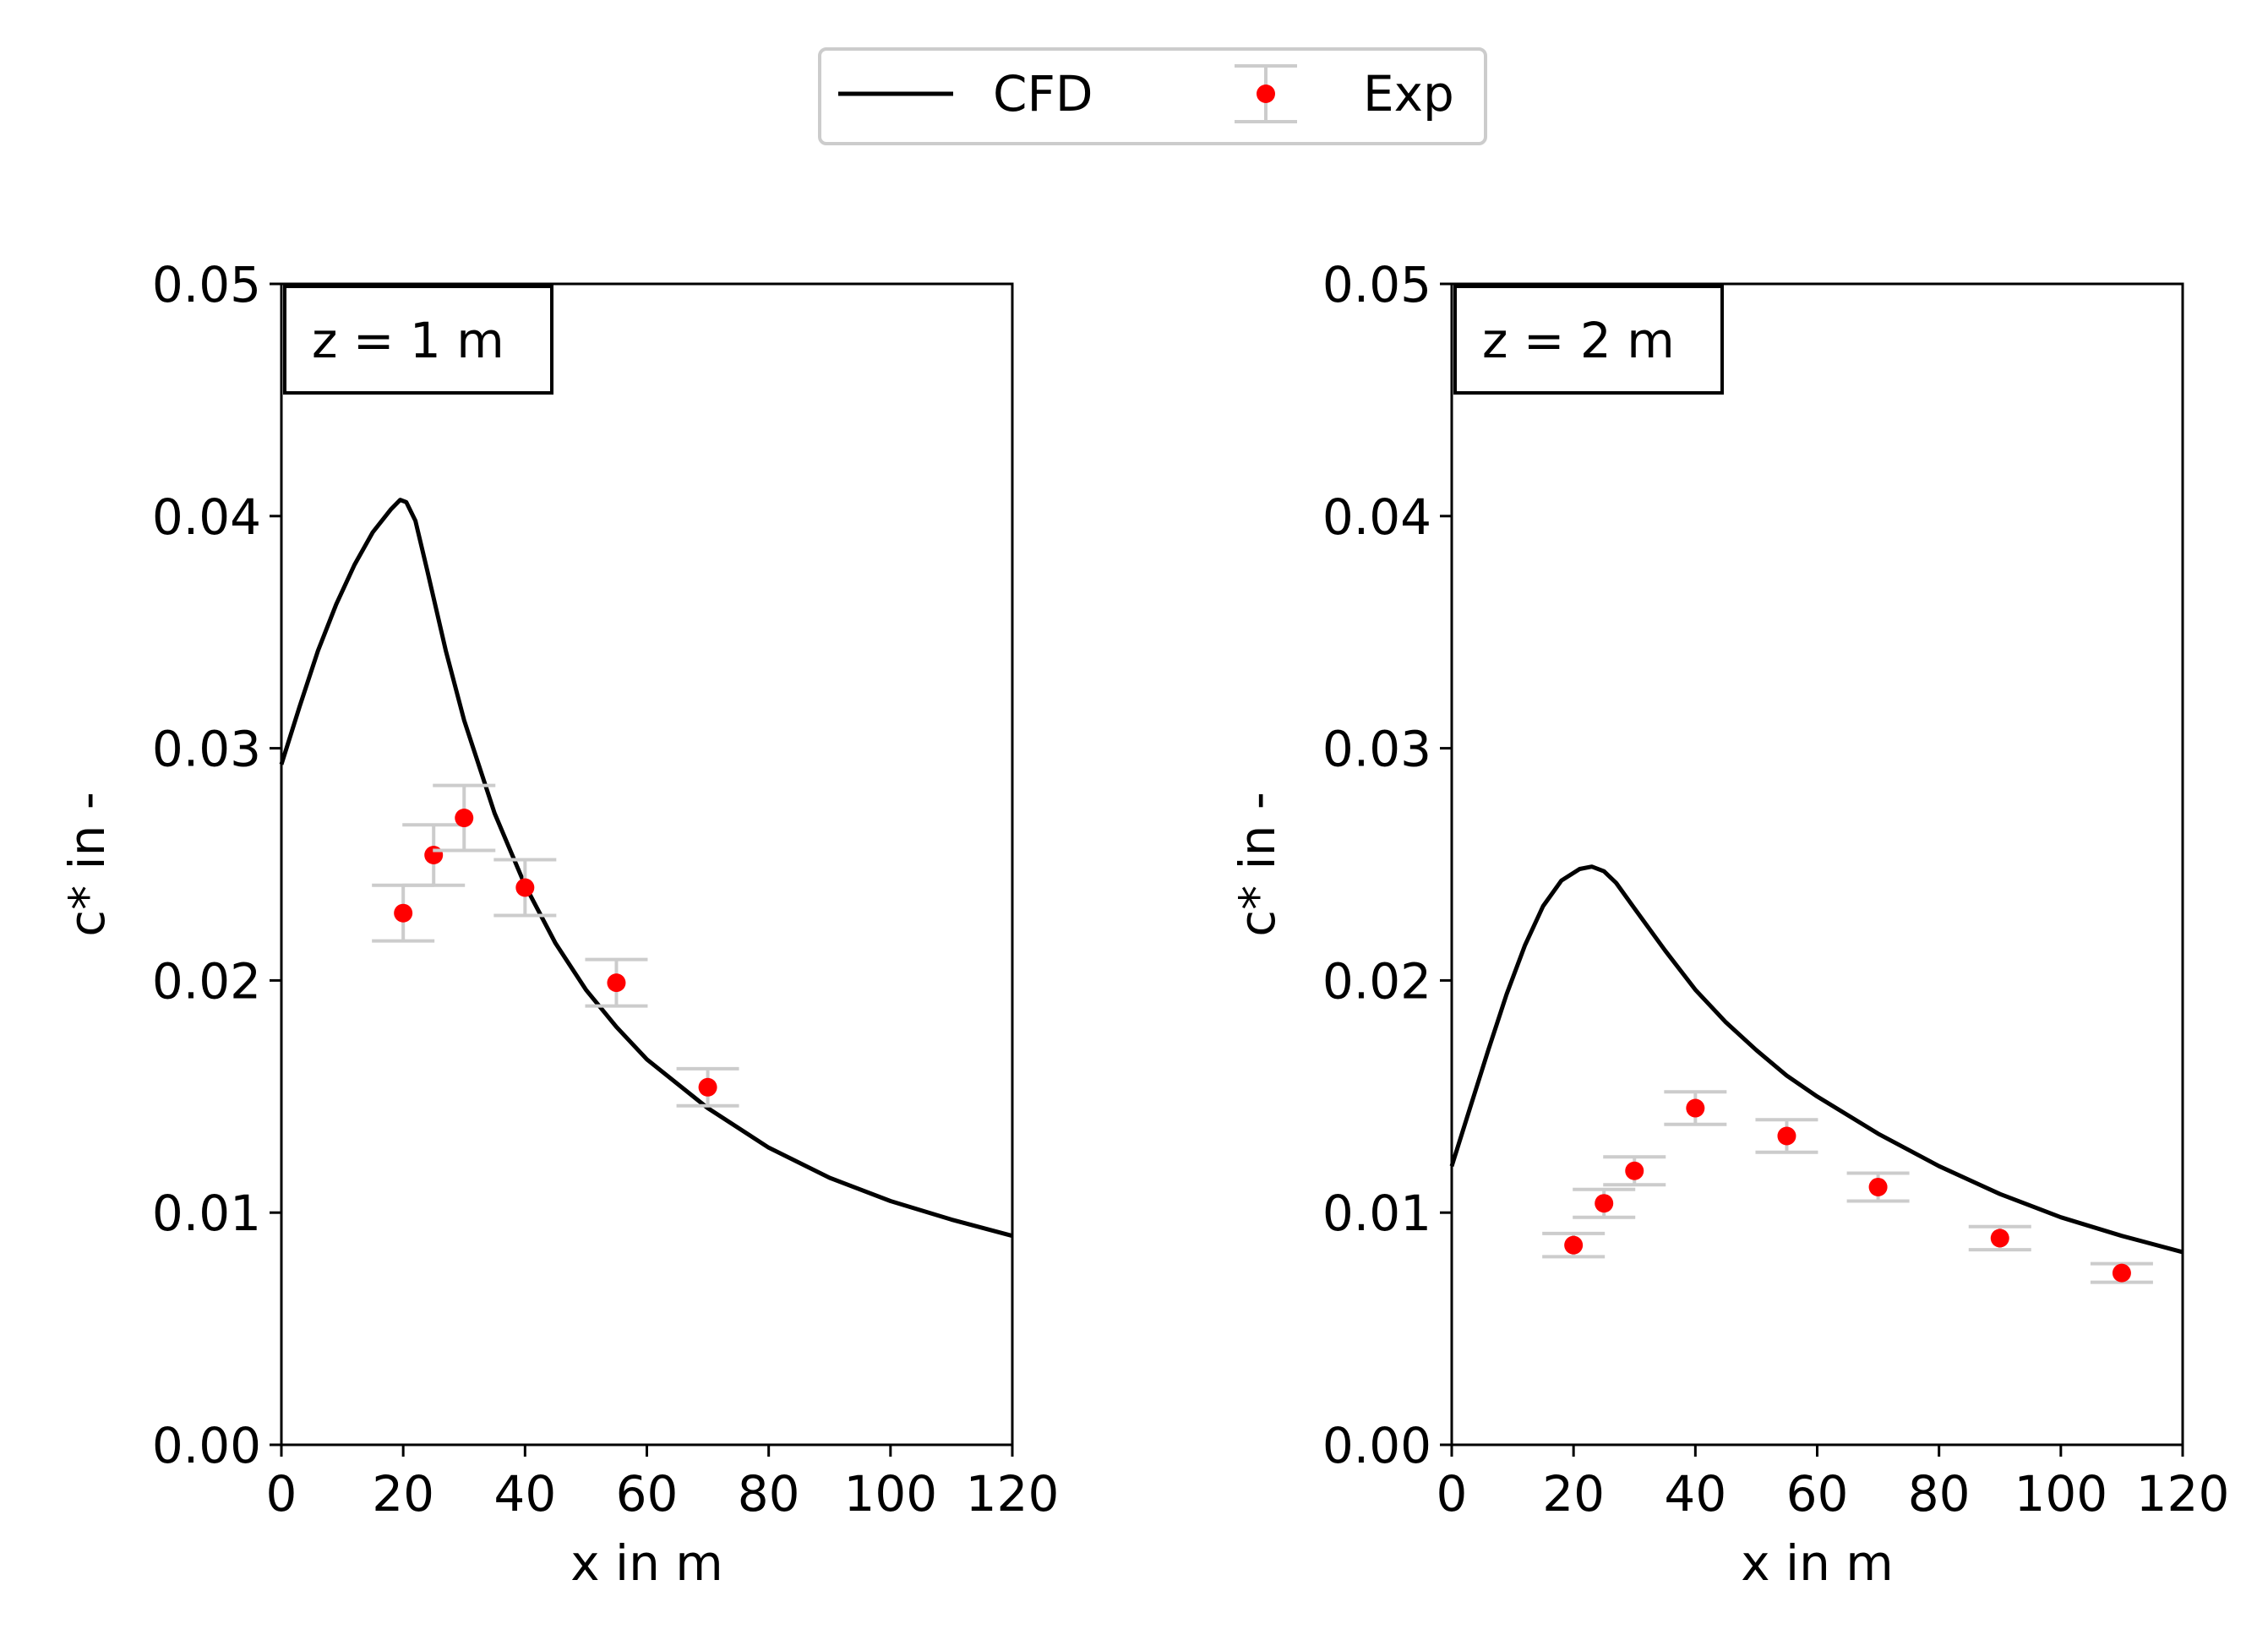  Describe the element at coordinates (206, 1213) in the screenshot. I see `panel-z1-ytick-label-1: 0.01` at that location.